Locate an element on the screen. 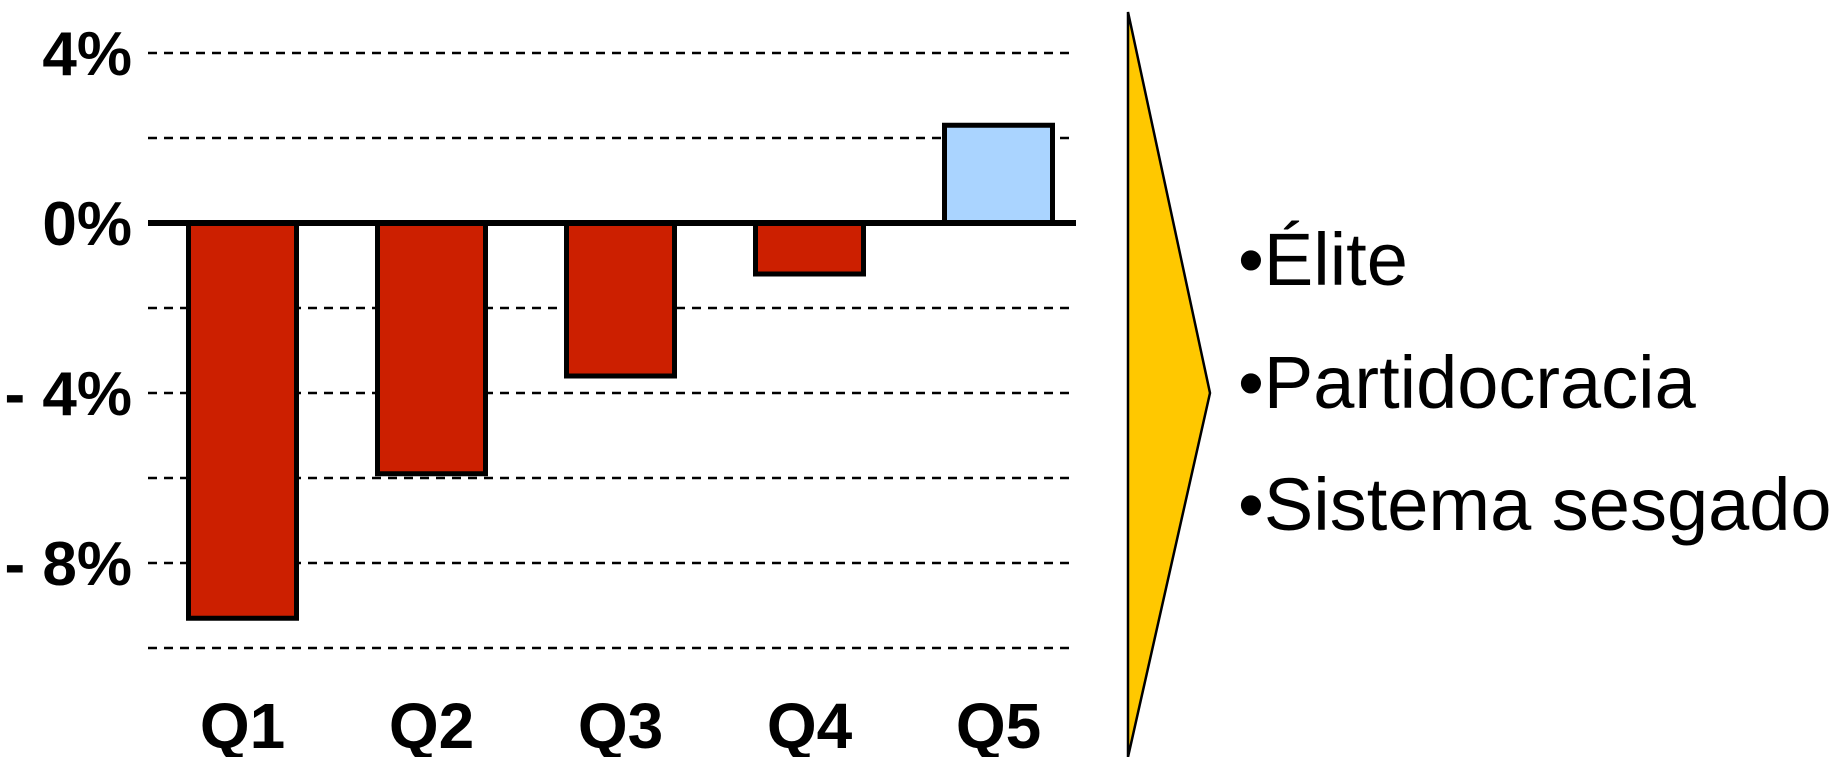  y-tick-label: - 4% is located at coordinates (68, 394).